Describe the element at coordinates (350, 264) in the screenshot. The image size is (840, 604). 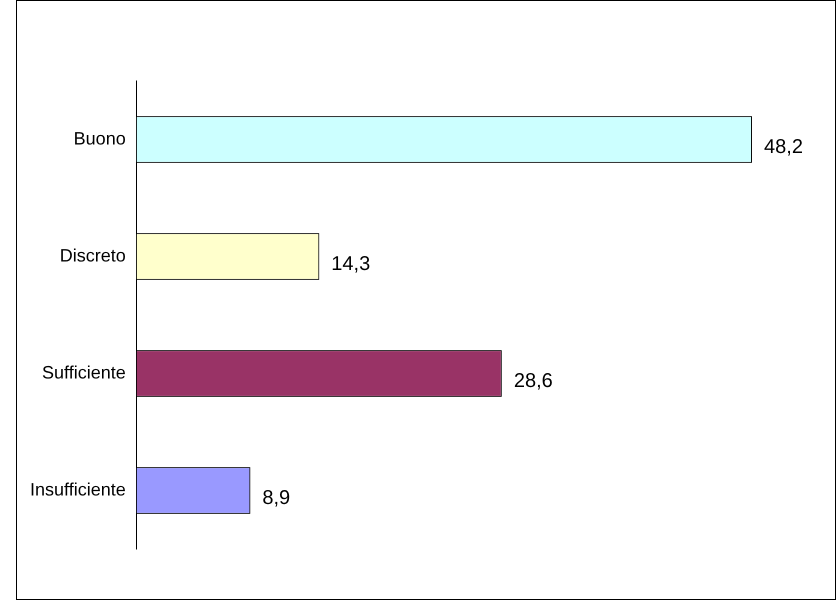
I see `data-label: 14,3` at that location.